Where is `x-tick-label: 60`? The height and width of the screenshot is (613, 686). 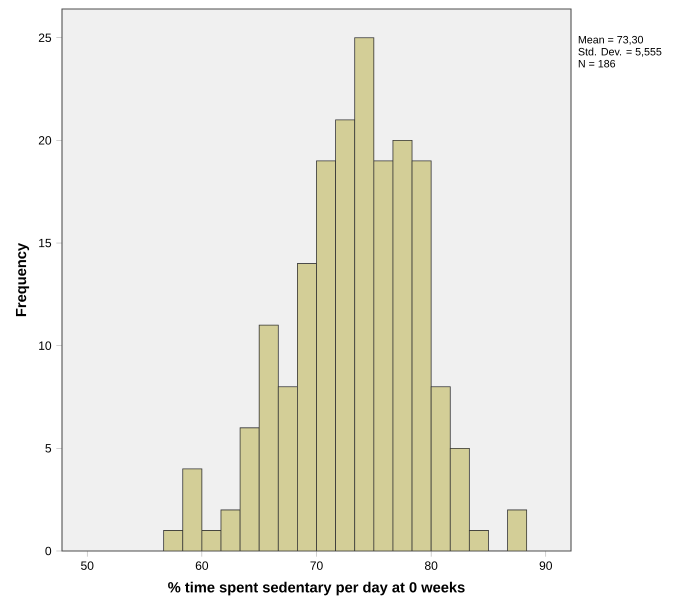
x-tick-label: 60 is located at coordinates (202, 565).